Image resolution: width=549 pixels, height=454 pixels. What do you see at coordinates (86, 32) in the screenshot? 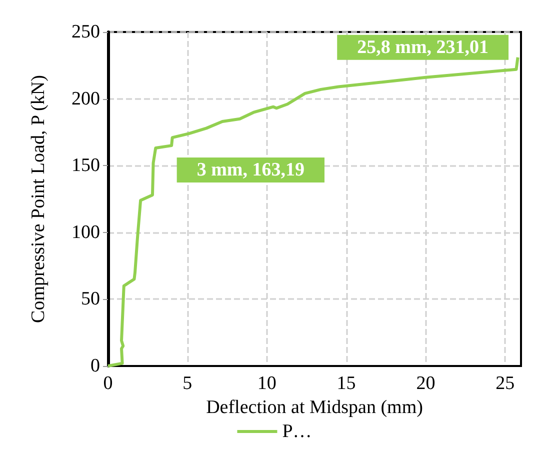
I see `y-tick-label: 250` at bounding box center [86, 32].